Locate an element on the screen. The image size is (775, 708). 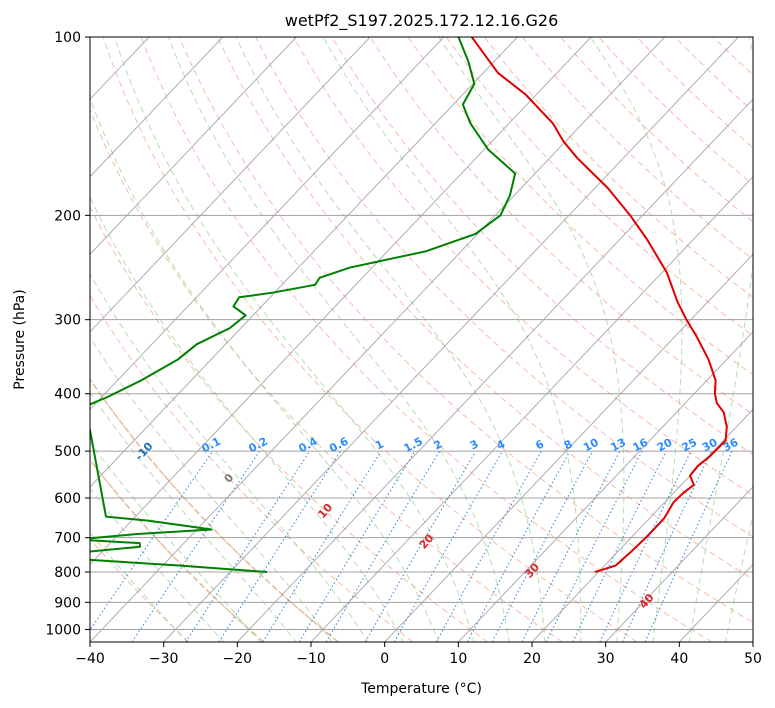
mixing-ratio-label: 10 is located at coordinates (591, 445).